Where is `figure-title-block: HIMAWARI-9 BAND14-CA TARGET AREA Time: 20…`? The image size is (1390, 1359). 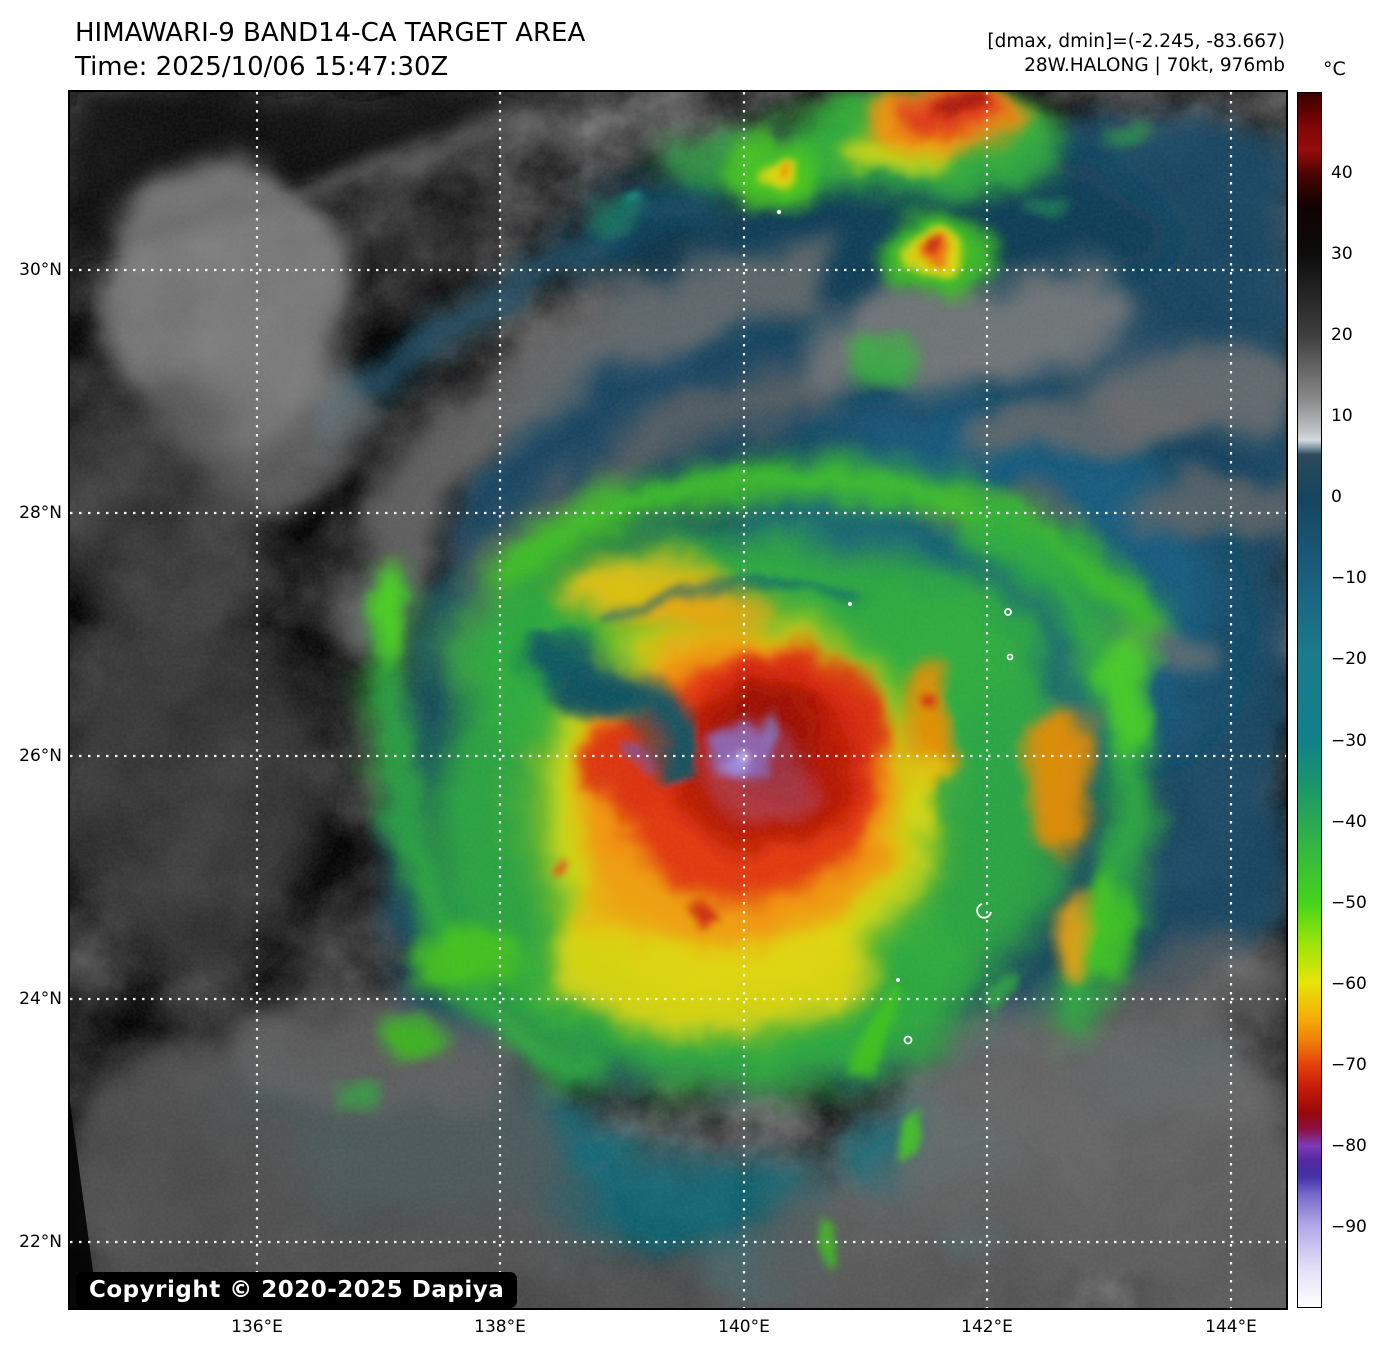 figure-title-block: HIMAWARI-9 BAND14-CA TARGET AREA Time: 20… is located at coordinates (330, 50).